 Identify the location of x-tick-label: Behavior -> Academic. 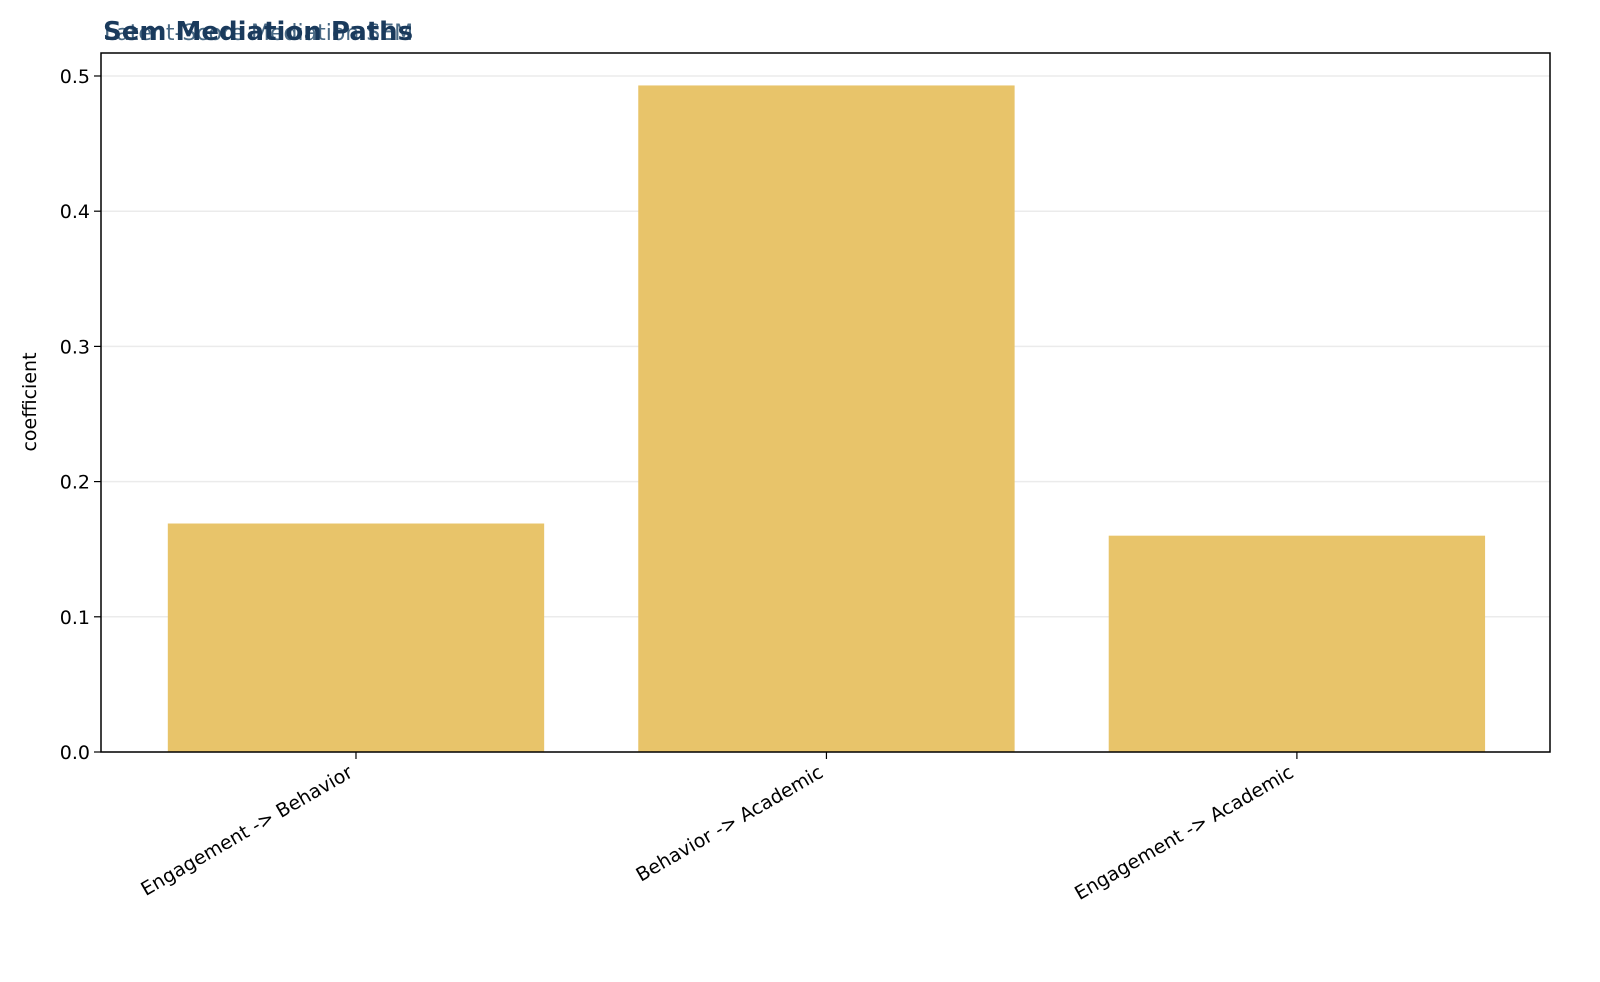
(729, 823).